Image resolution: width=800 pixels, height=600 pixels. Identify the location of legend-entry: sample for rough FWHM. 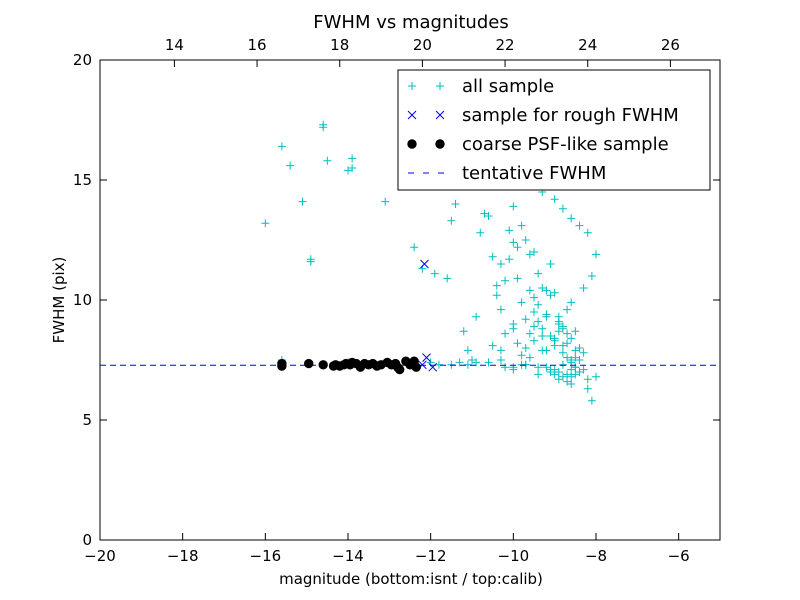
(543, 115).